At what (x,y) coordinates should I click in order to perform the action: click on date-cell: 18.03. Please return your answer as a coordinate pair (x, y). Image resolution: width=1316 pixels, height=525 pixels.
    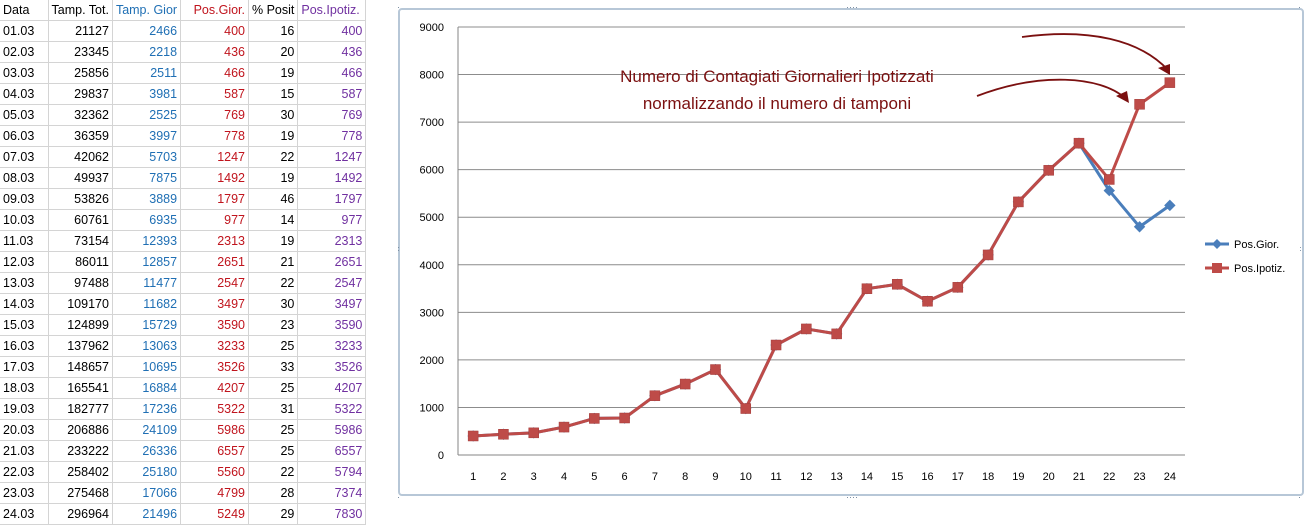
    Looking at the image, I should click on (24, 388).